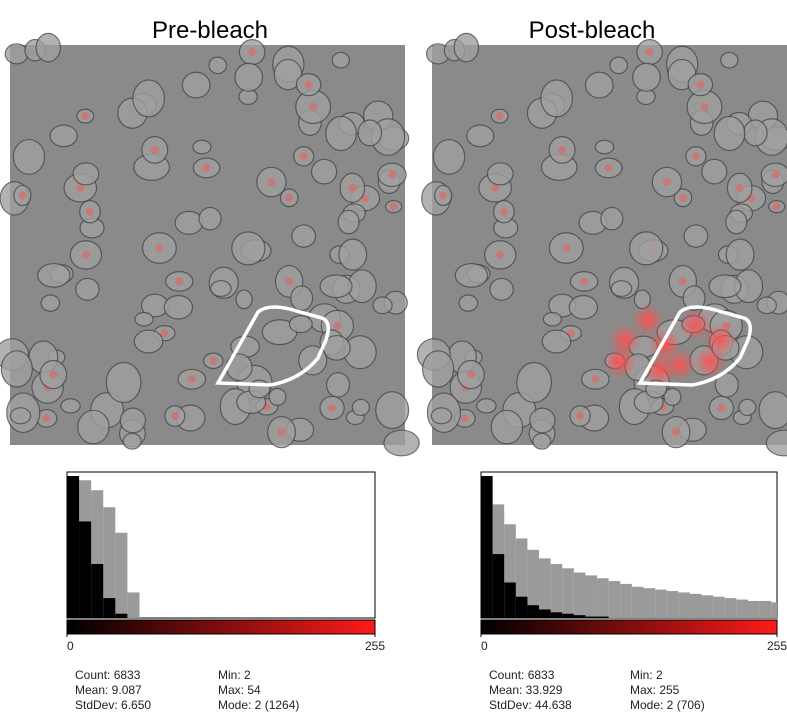 This screenshot has width=787, height=715. What do you see at coordinates (258, 705) in the screenshot?
I see `statistic: Mode: 2 (1264)` at bounding box center [258, 705].